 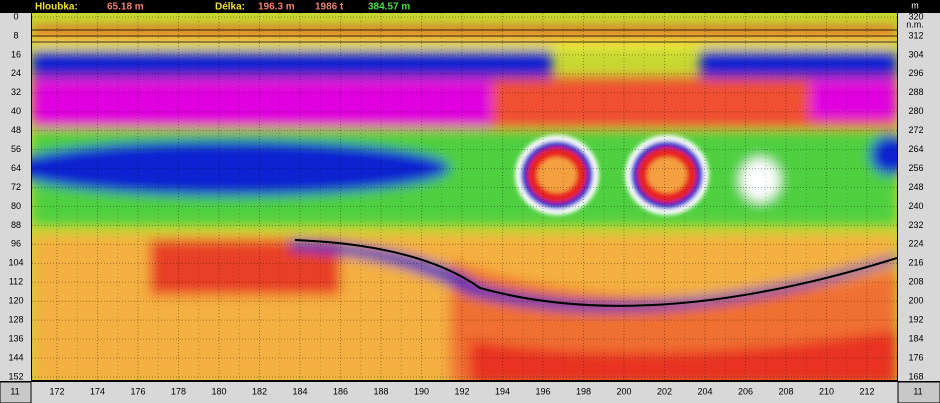 What do you see at coordinates (915, 301) in the screenshot?
I see `right-tick-label: 200` at bounding box center [915, 301].